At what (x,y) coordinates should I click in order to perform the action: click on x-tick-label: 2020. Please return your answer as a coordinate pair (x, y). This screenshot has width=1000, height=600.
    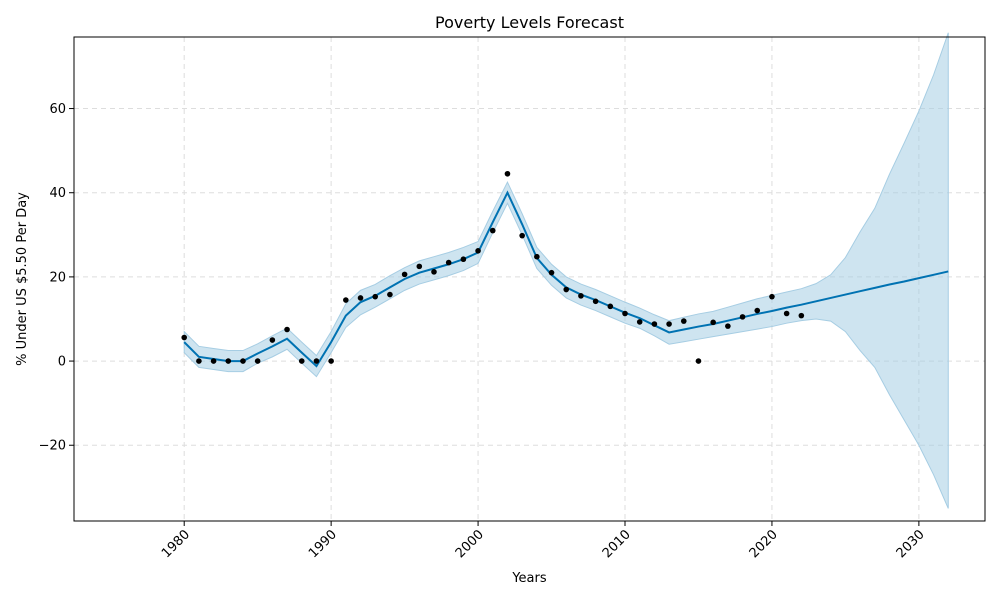
    Looking at the image, I should click on (764, 544).